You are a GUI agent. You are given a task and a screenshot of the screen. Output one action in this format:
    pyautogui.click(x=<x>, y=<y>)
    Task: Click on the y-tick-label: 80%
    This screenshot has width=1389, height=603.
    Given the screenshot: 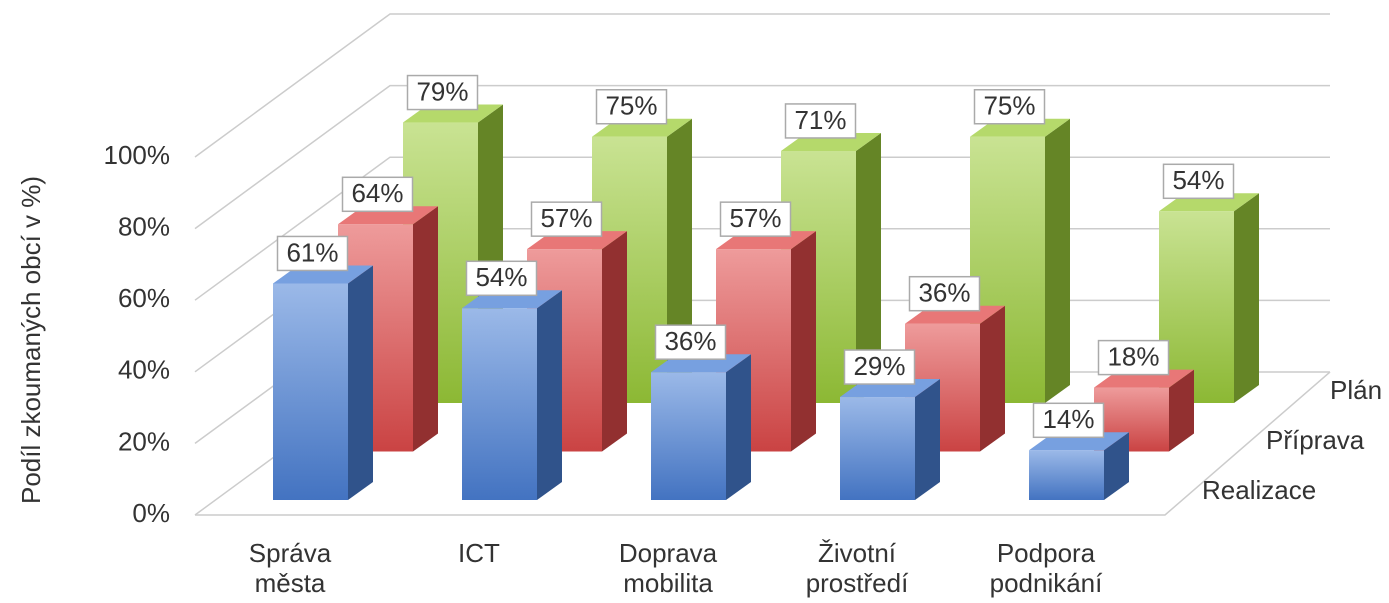 What is the action you would take?
    pyautogui.click(x=144, y=226)
    